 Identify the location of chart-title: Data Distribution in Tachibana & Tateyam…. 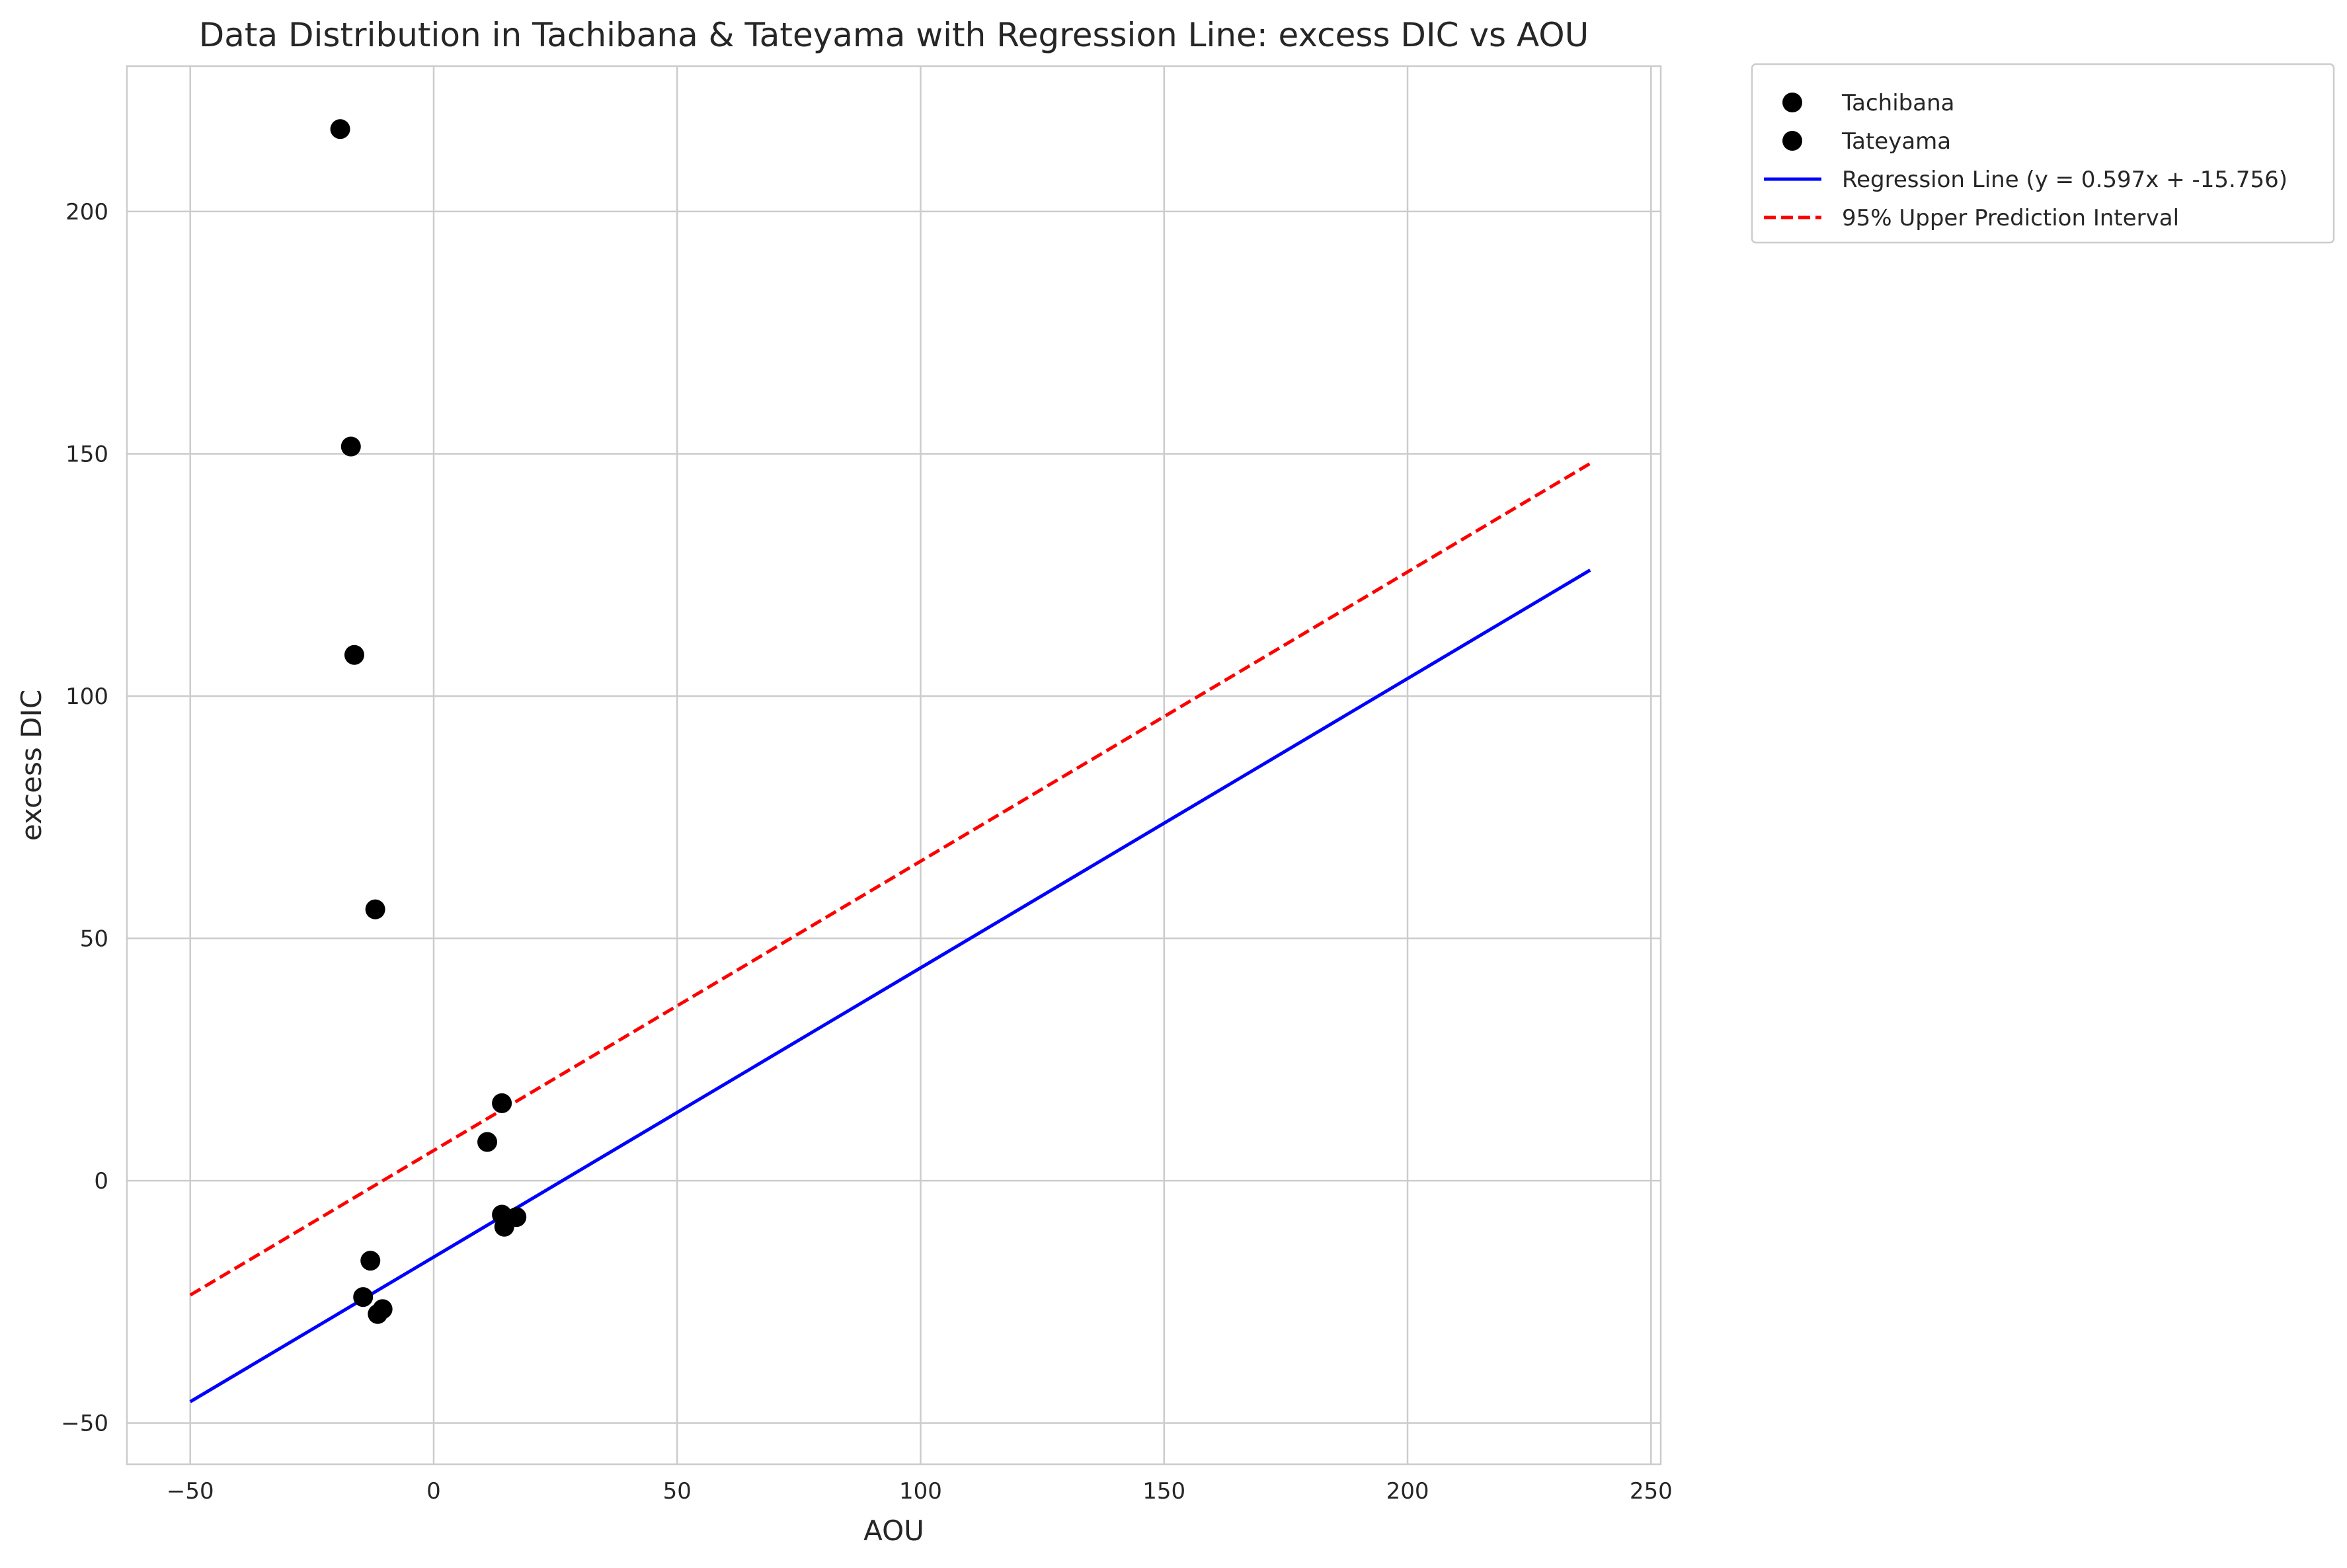
(894, 35).